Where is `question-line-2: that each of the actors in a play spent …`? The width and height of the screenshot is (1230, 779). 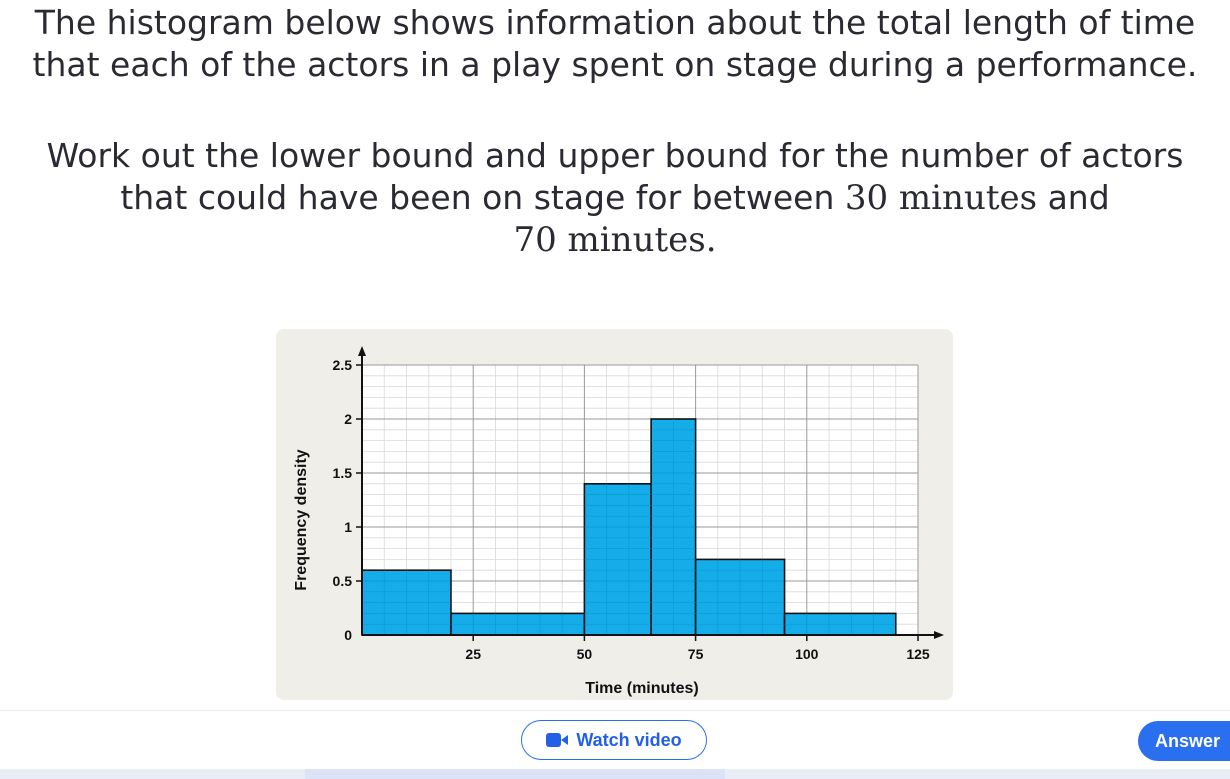 question-line-2: that each of the actors in a play spent … is located at coordinates (615, 64).